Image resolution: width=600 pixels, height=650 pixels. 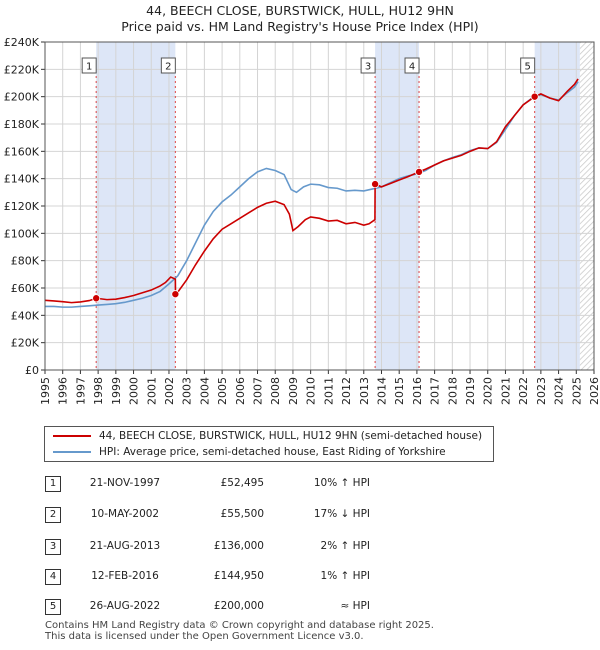 I want to click on x-tick-label: 2014, so click(x=381, y=391).